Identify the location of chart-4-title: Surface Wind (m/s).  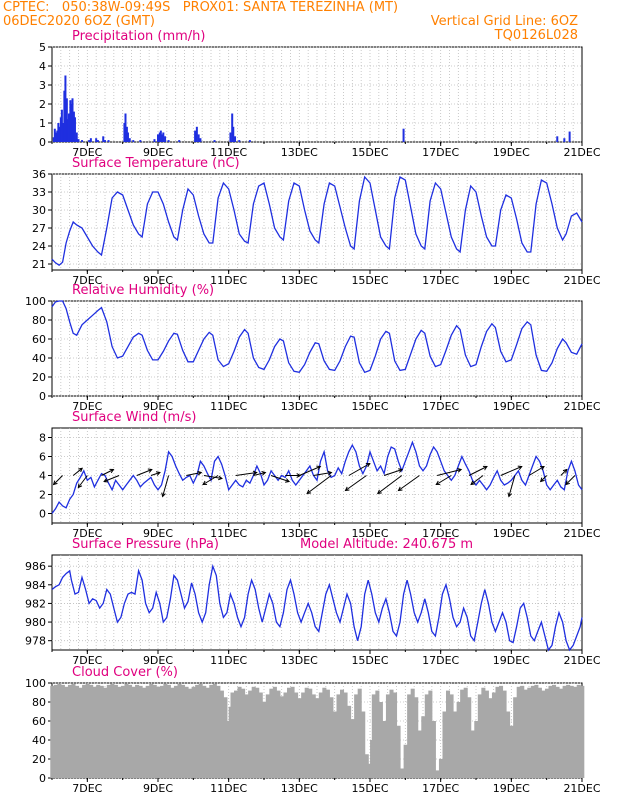
(134, 417).